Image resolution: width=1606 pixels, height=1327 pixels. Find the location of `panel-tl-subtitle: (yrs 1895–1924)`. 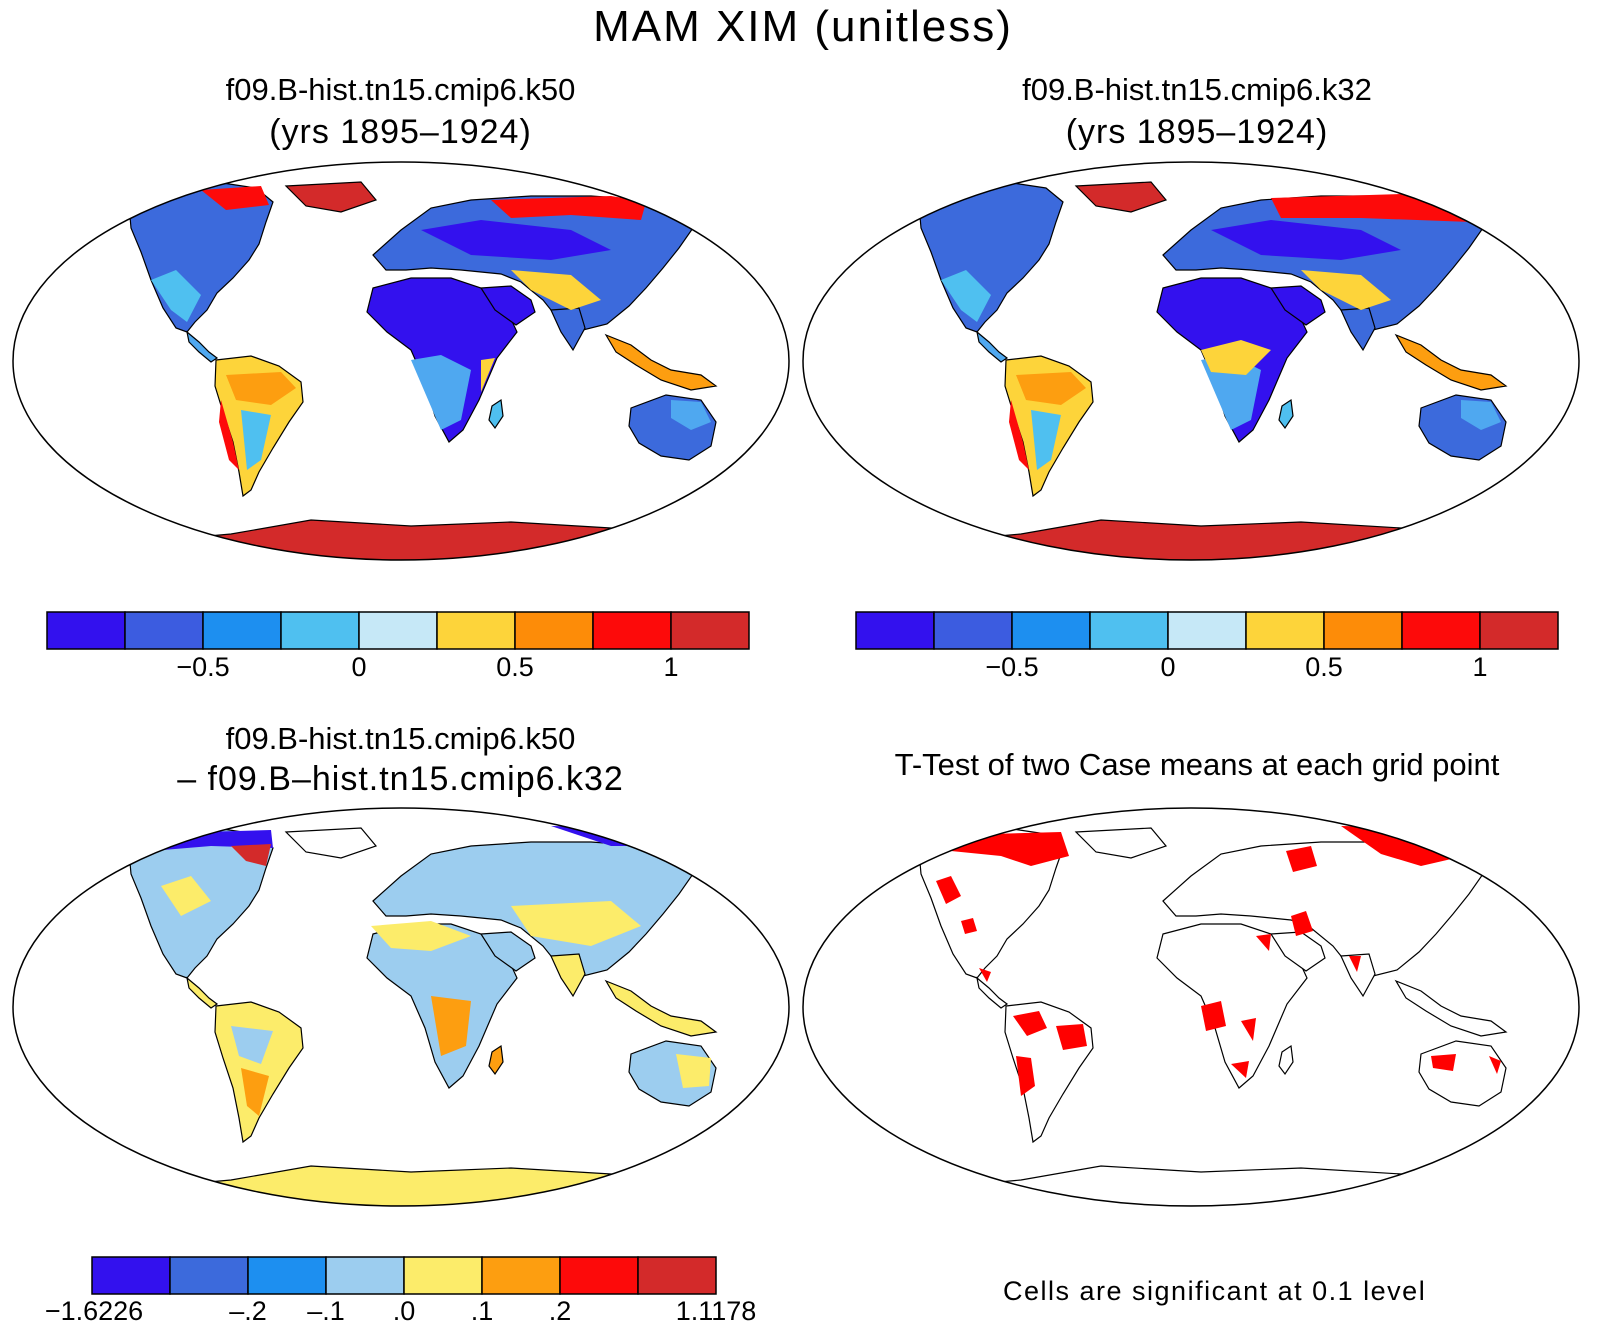

panel-tl-subtitle: (yrs 1895–1924) is located at coordinates (400, 132).